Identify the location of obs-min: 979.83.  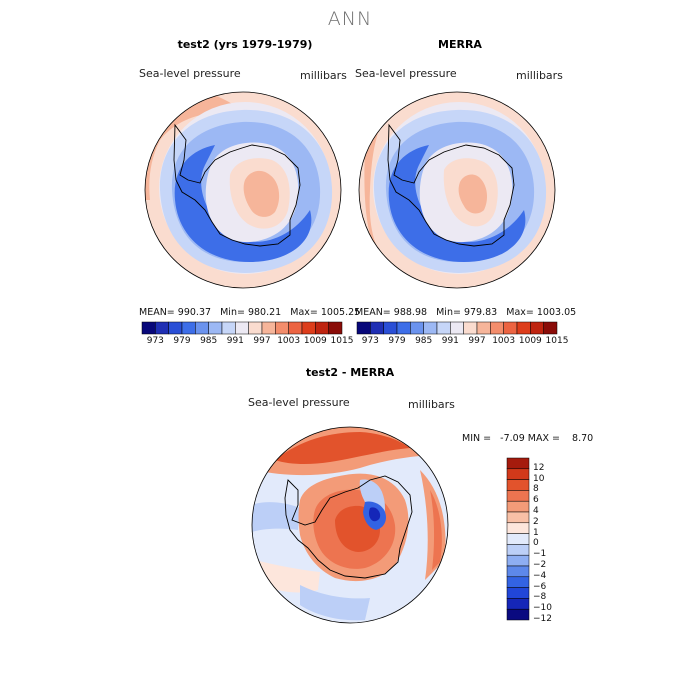
(480, 312).